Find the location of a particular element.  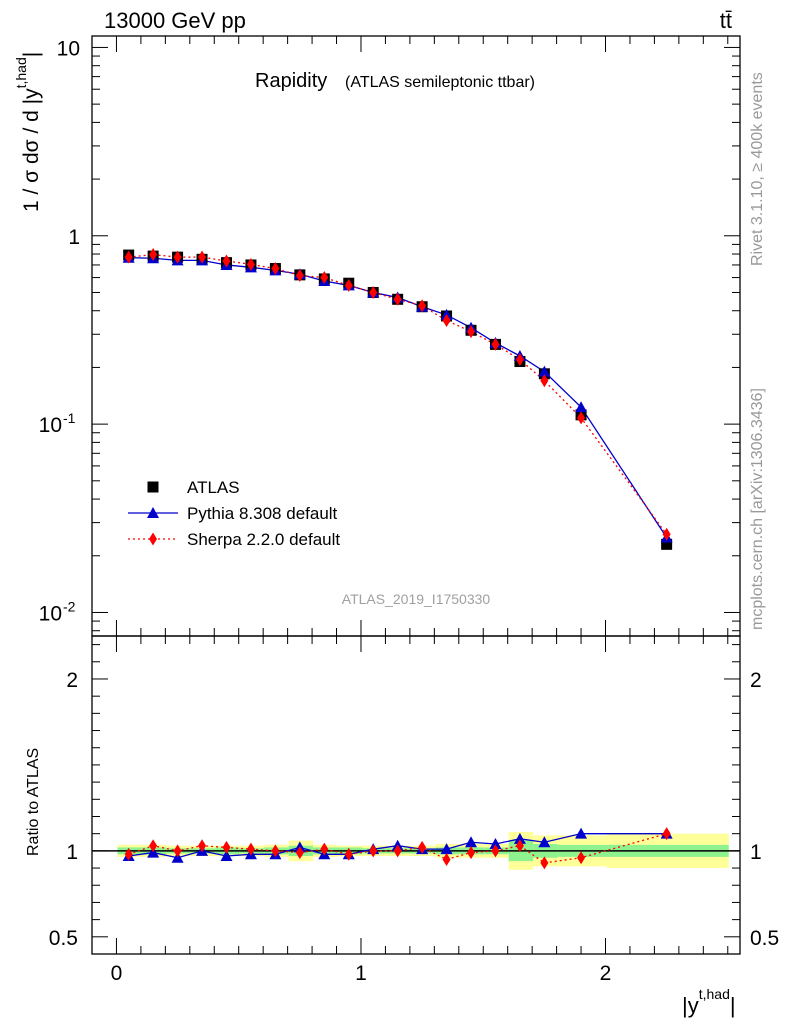

ratio-y-tick-label: 0.5 is located at coordinates (63, 938).